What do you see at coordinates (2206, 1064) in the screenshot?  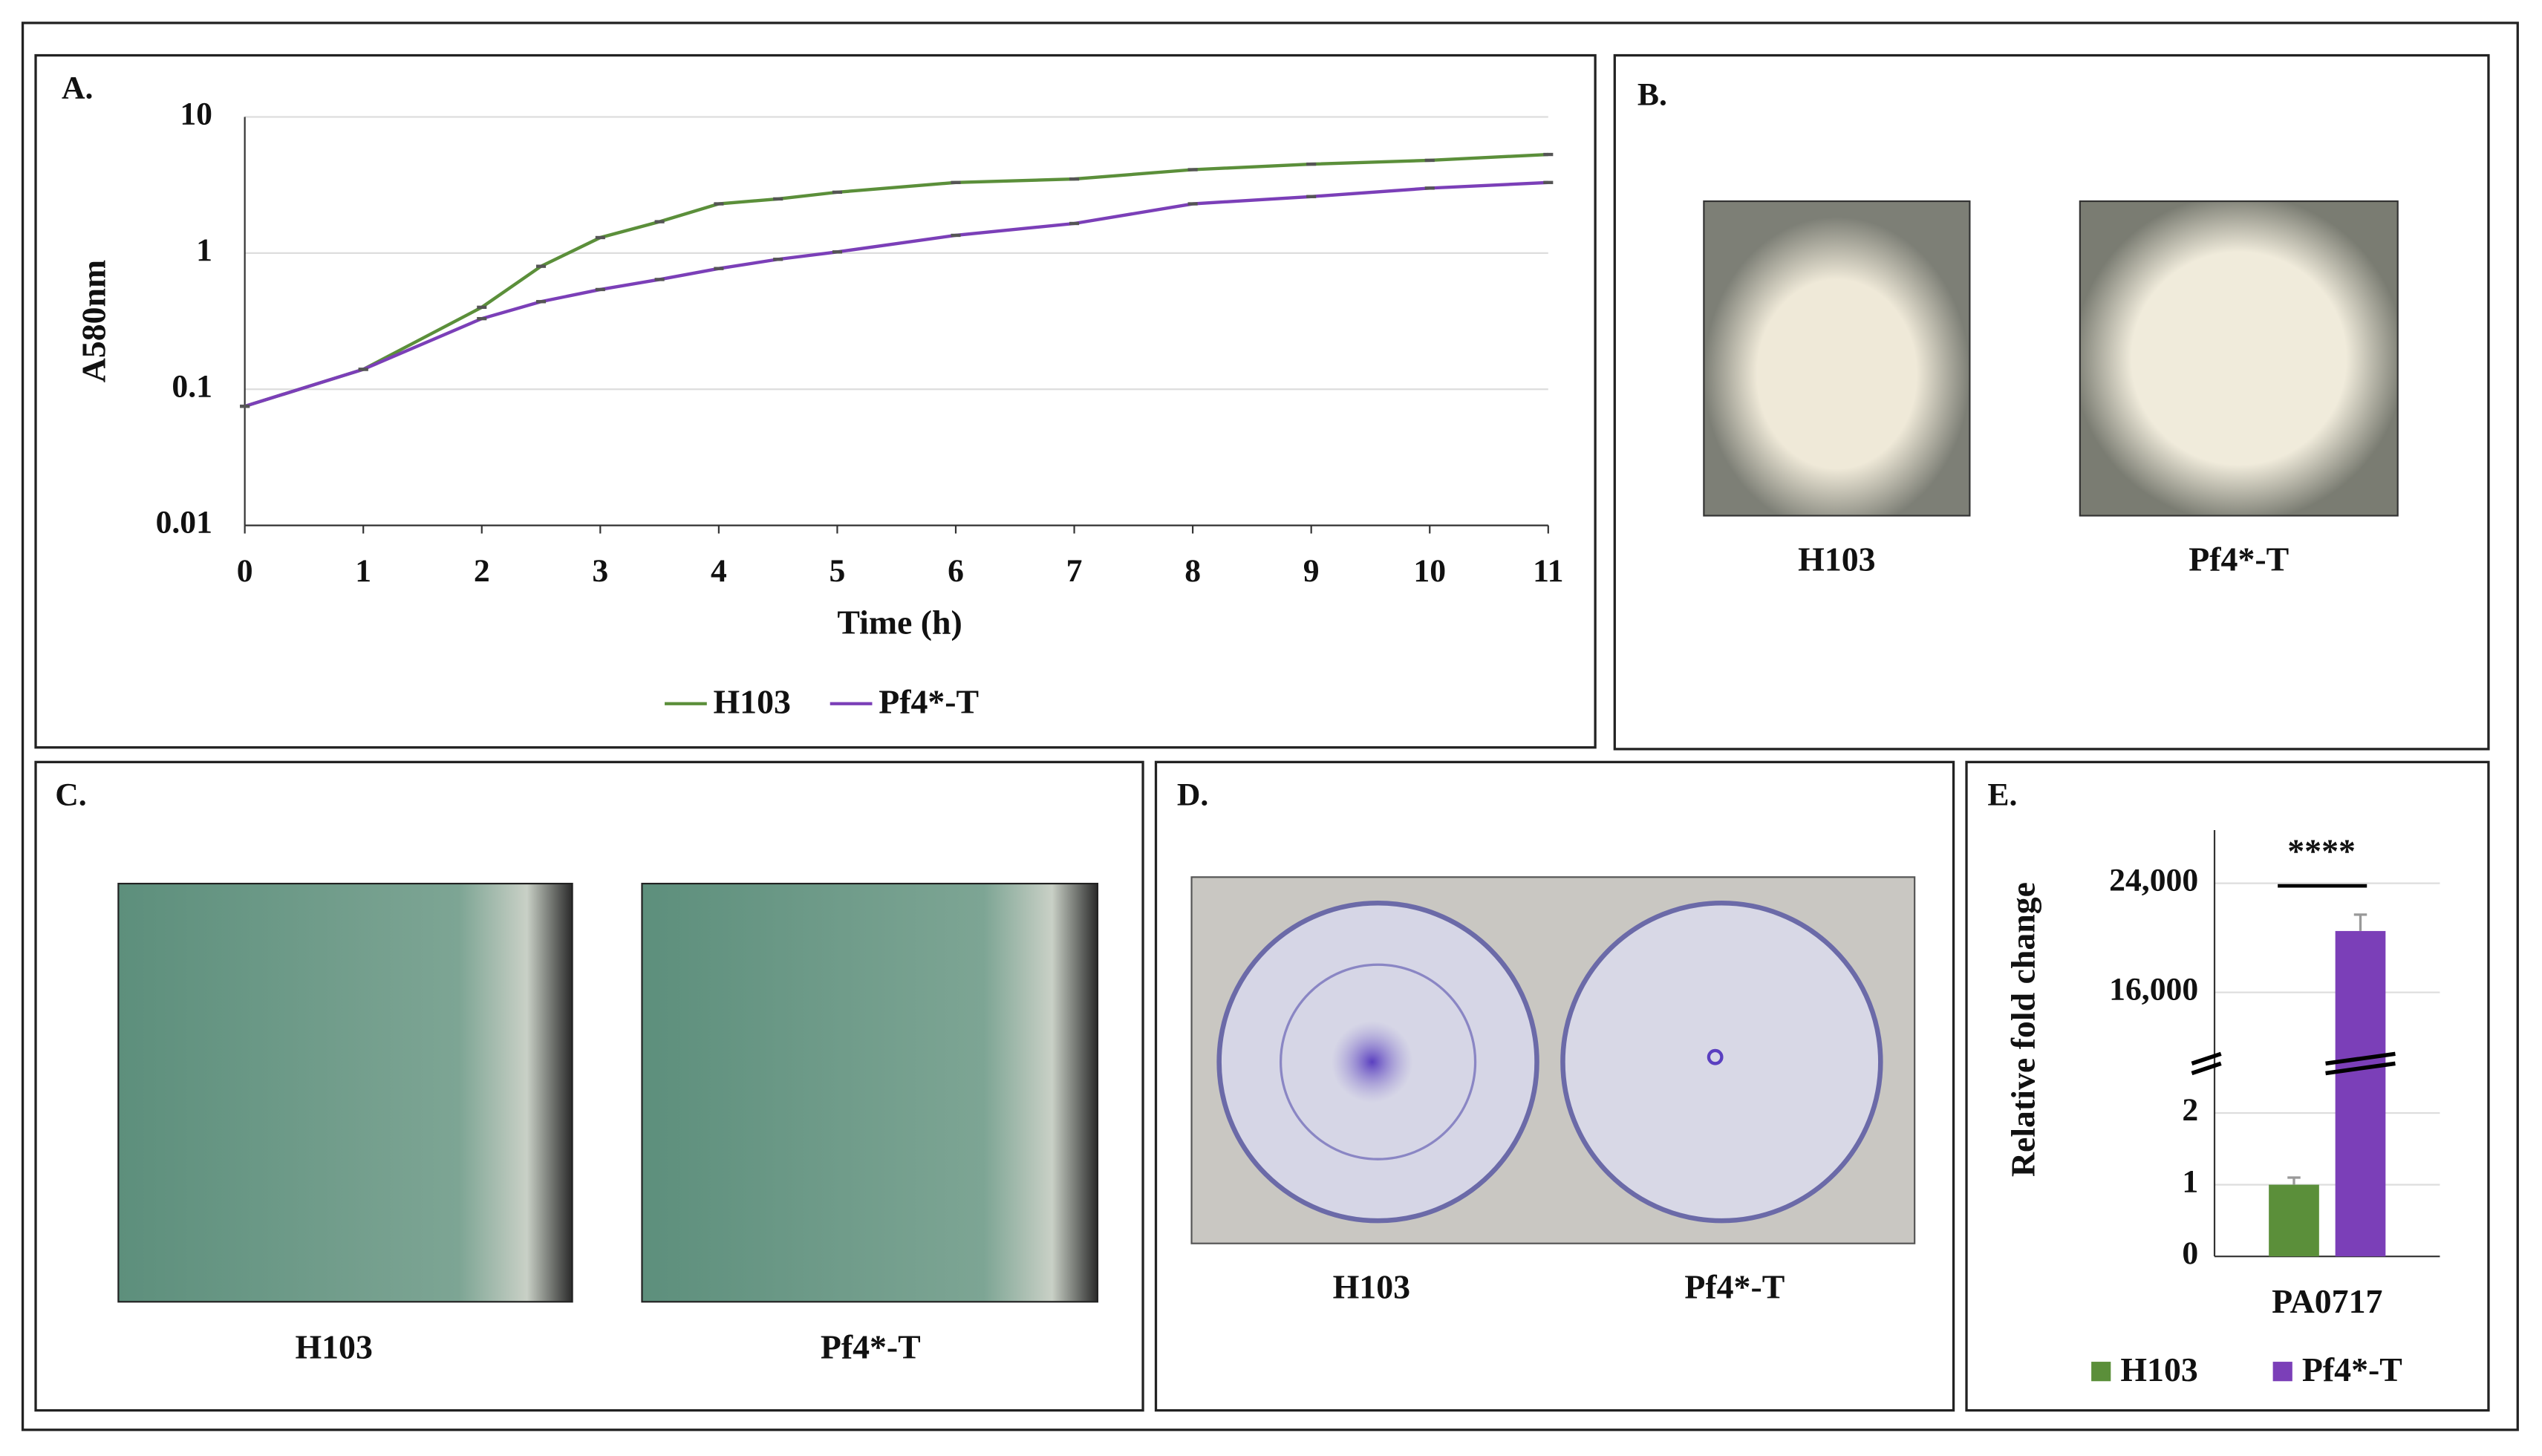 I see `axis-break` at bounding box center [2206, 1064].